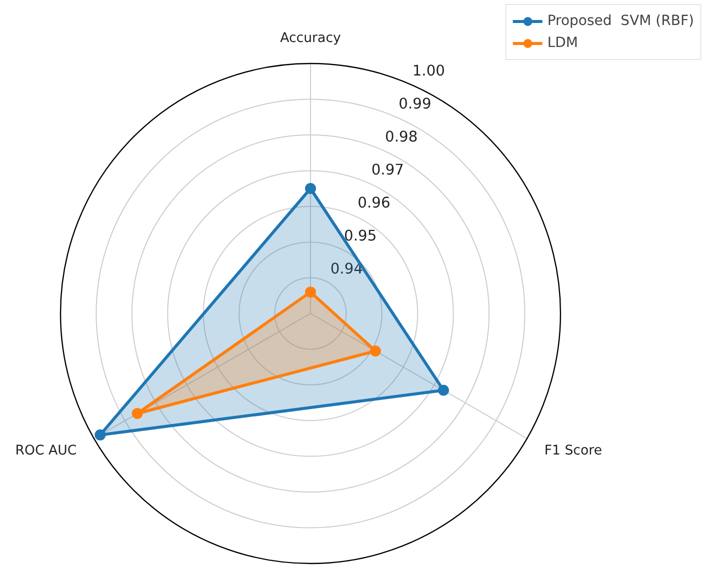 Image resolution: width=705 pixels, height=571 pixels. Describe the element at coordinates (620, 21) in the screenshot. I see `legend-label: Proposed SVM (RBF)` at that location.